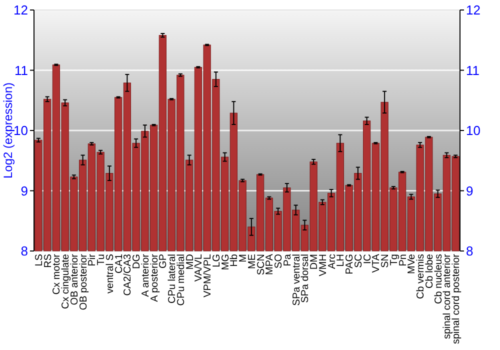 This screenshot has width=500, height=350. What do you see at coordinates (110, 274) in the screenshot?
I see `x-tick-label: ventral S` at bounding box center [110, 274].